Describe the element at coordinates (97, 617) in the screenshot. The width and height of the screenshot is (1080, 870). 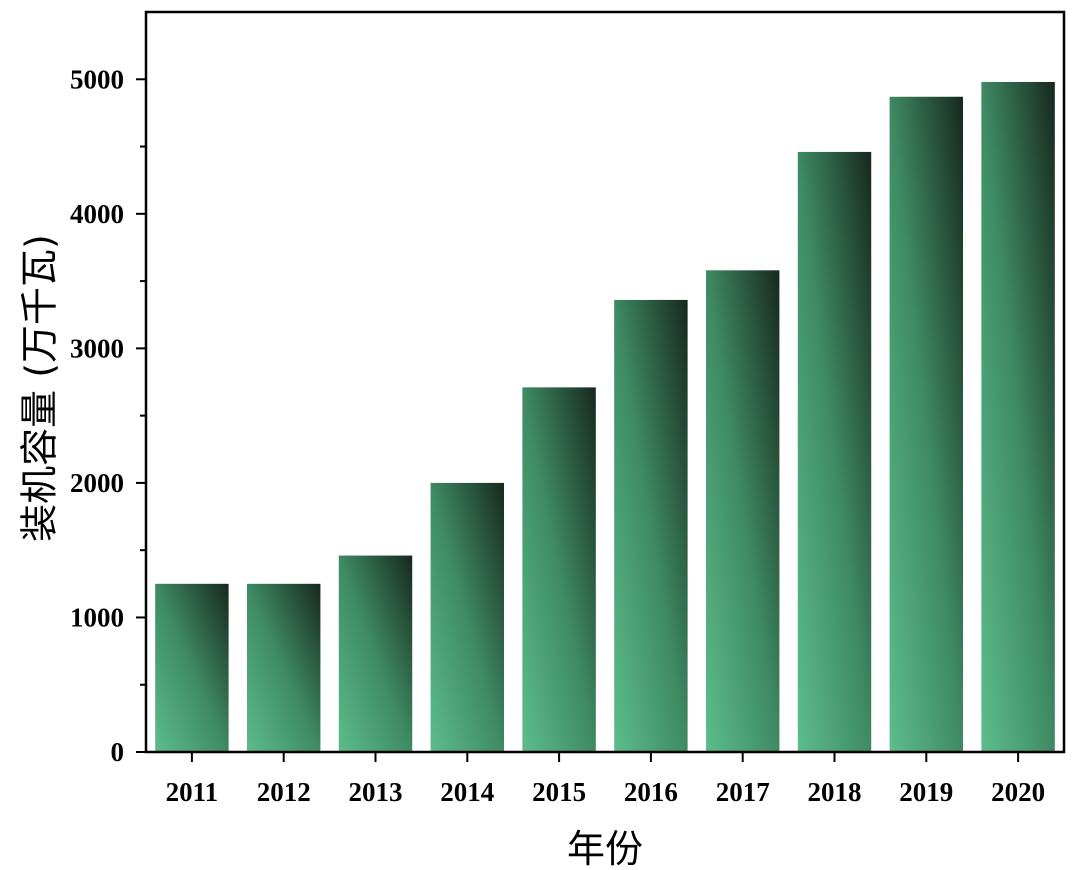
I see `y-tick-label: 1000` at that location.